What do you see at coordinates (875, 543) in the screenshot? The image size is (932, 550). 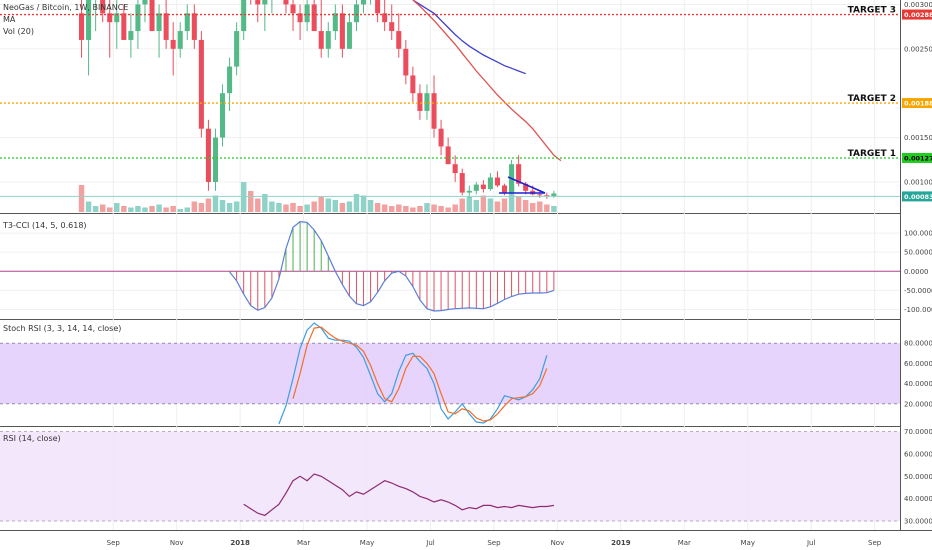 I see `time-tick-label: Sep` at bounding box center [875, 543].